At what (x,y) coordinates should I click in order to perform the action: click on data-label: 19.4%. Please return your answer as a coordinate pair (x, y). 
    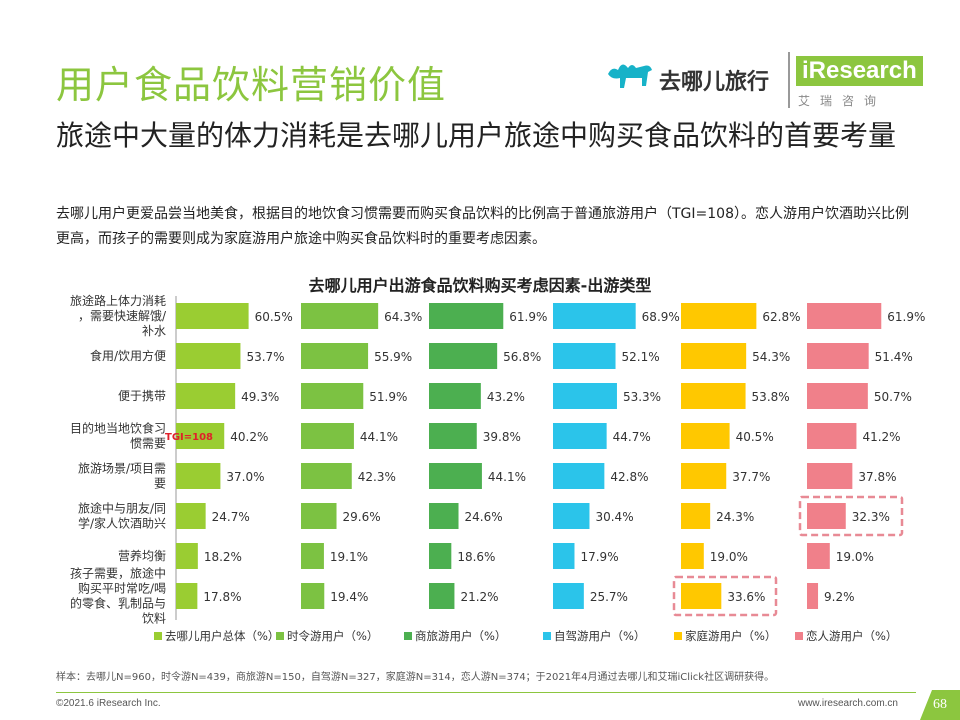
    Looking at the image, I should click on (349, 597).